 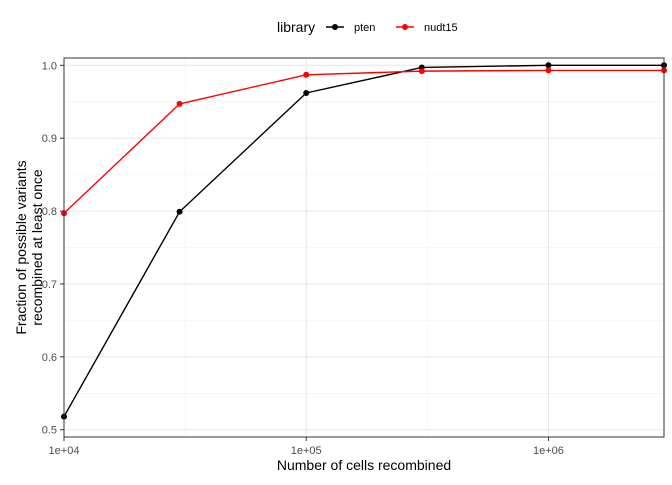 I want to click on legend-label: nudt15, so click(x=441, y=28).